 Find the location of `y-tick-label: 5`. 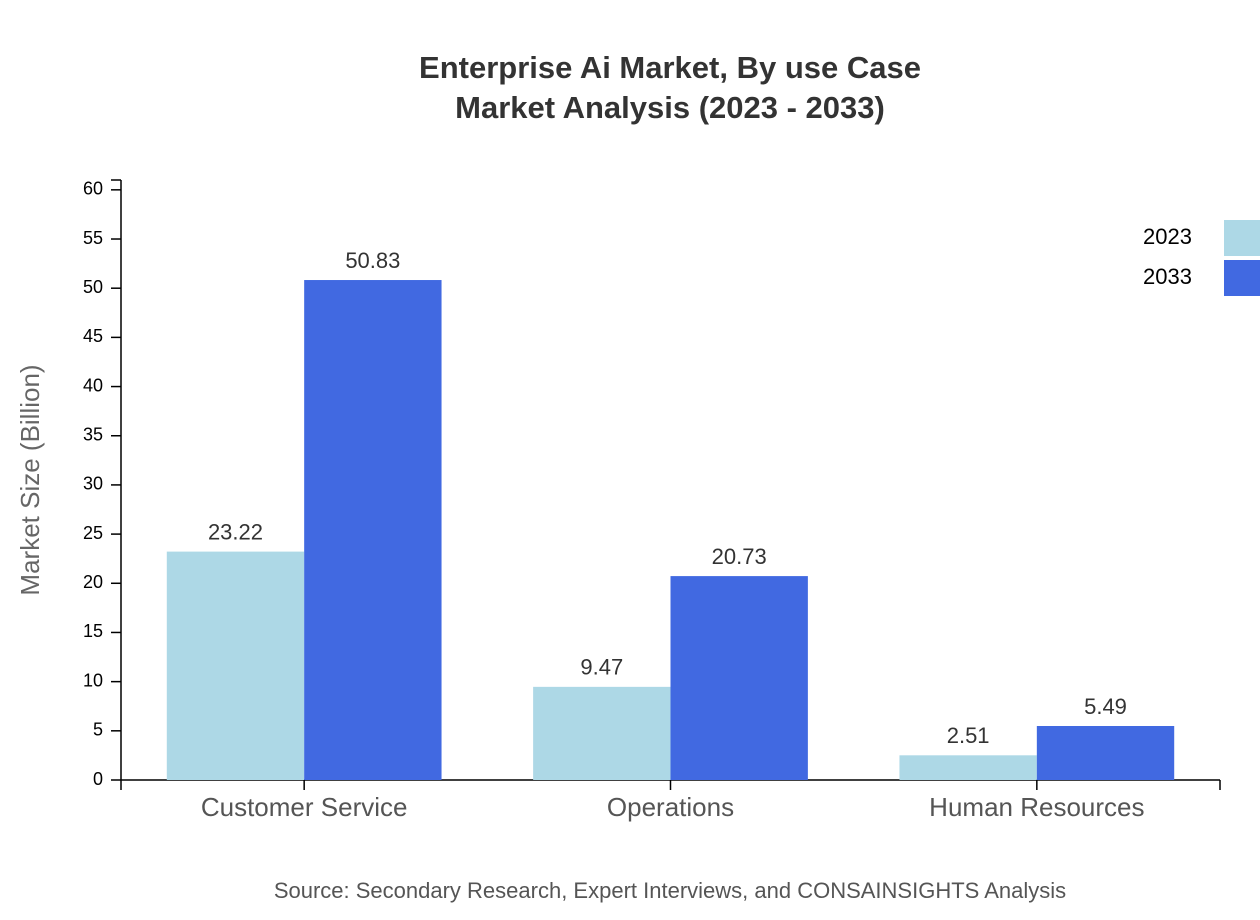

y-tick-label: 5 is located at coordinates (98, 730).